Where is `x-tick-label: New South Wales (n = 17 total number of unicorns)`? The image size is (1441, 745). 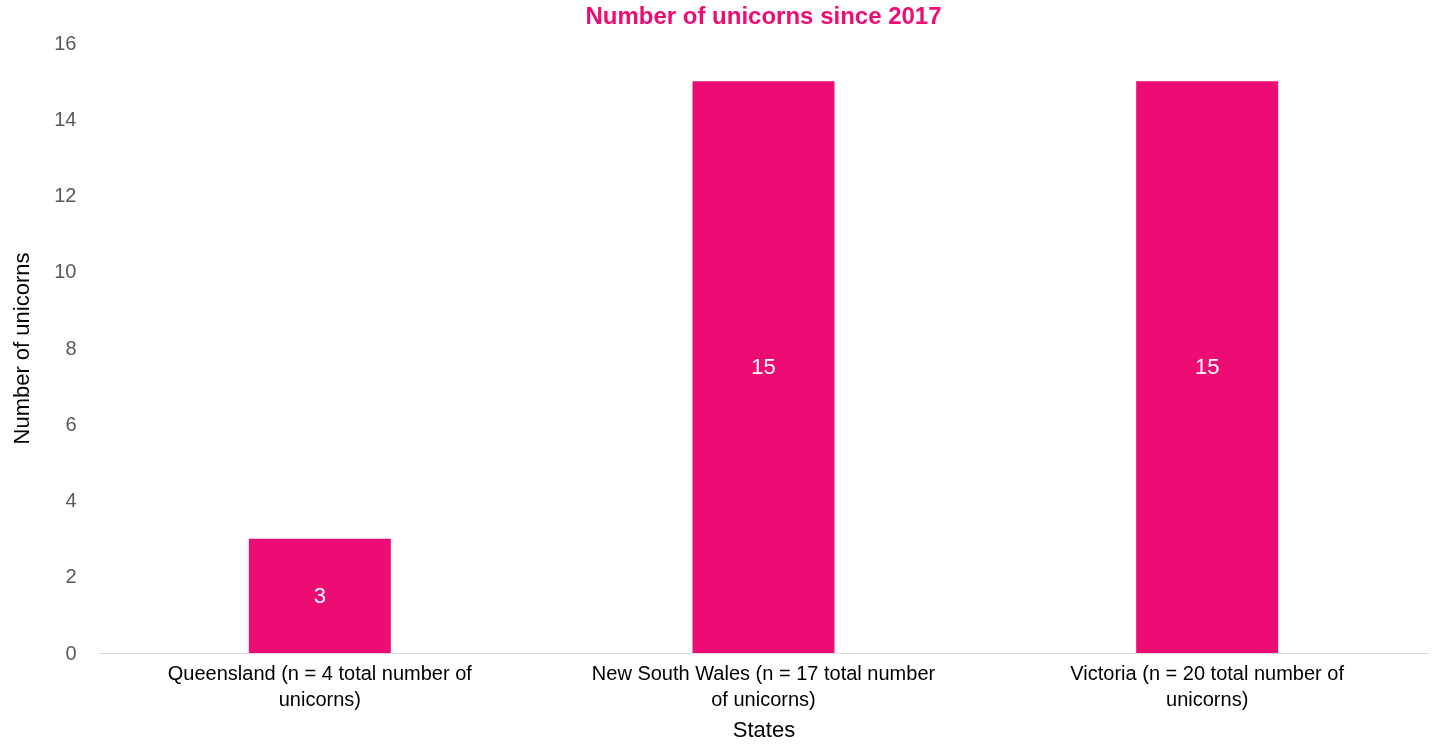
x-tick-label: New South Wales (n = 17 total number of unicorns) is located at coordinates (763, 685).